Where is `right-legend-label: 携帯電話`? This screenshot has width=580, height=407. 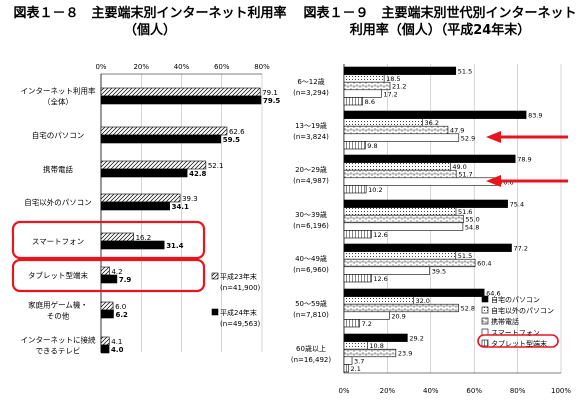 right-legend-label: 携帯電話 is located at coordinates (505, 321).